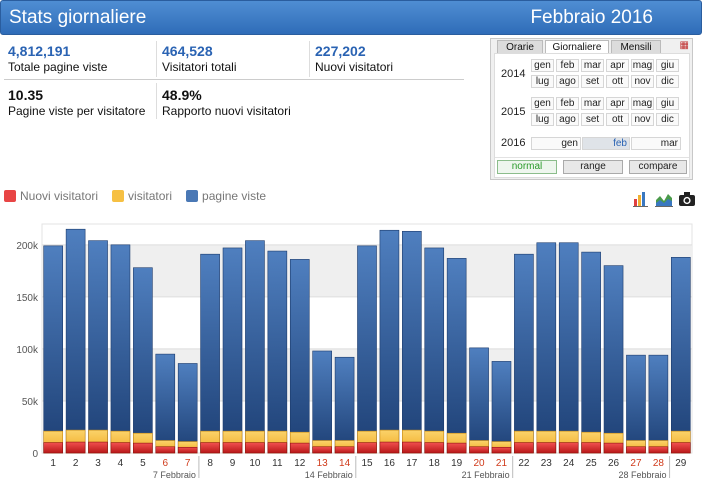 The image size is (702, 488). I want to click on x-tick-label: 9, so click(233, 463).